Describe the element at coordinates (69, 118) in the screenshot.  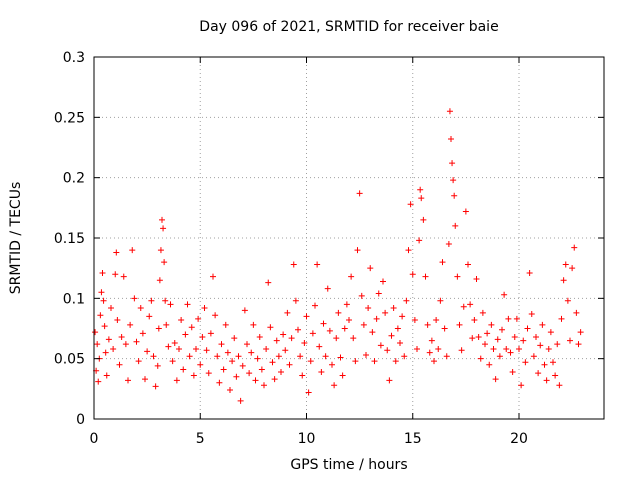
I see `y-tick-label: 0.25` at that location.